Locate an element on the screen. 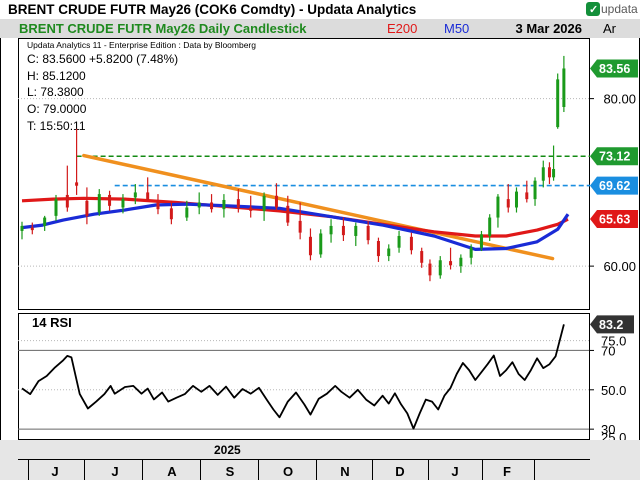 The height and width of the screenshot is (480, 640). low-readout: L: 78.3800 is located at coordinates (55, 92).